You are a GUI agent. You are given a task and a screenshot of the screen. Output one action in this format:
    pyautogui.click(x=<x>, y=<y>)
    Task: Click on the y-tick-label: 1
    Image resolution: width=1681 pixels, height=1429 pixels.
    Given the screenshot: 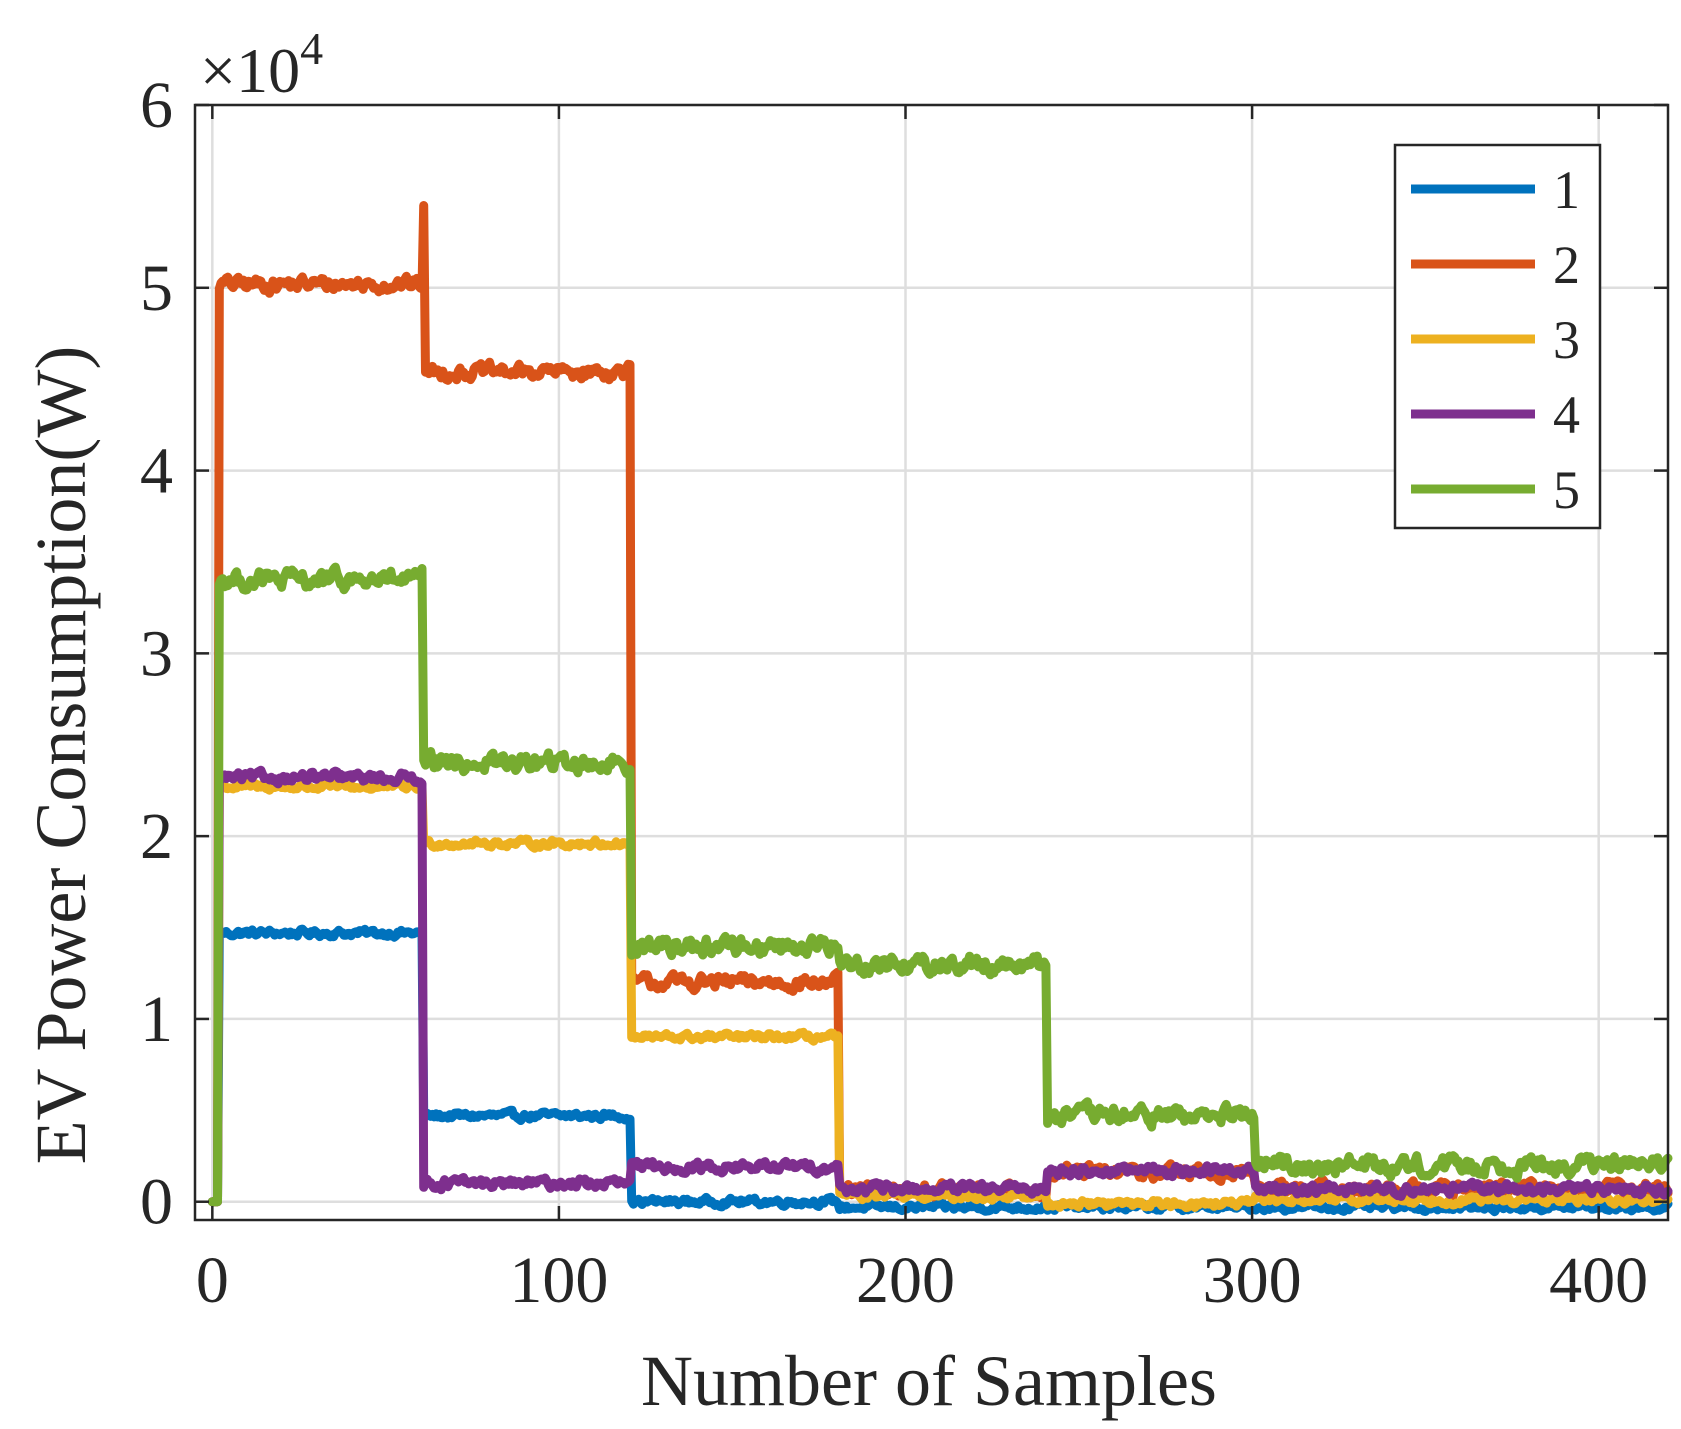 What is the action you would take?
    pyautogui.click(x=156, y=1019)
    